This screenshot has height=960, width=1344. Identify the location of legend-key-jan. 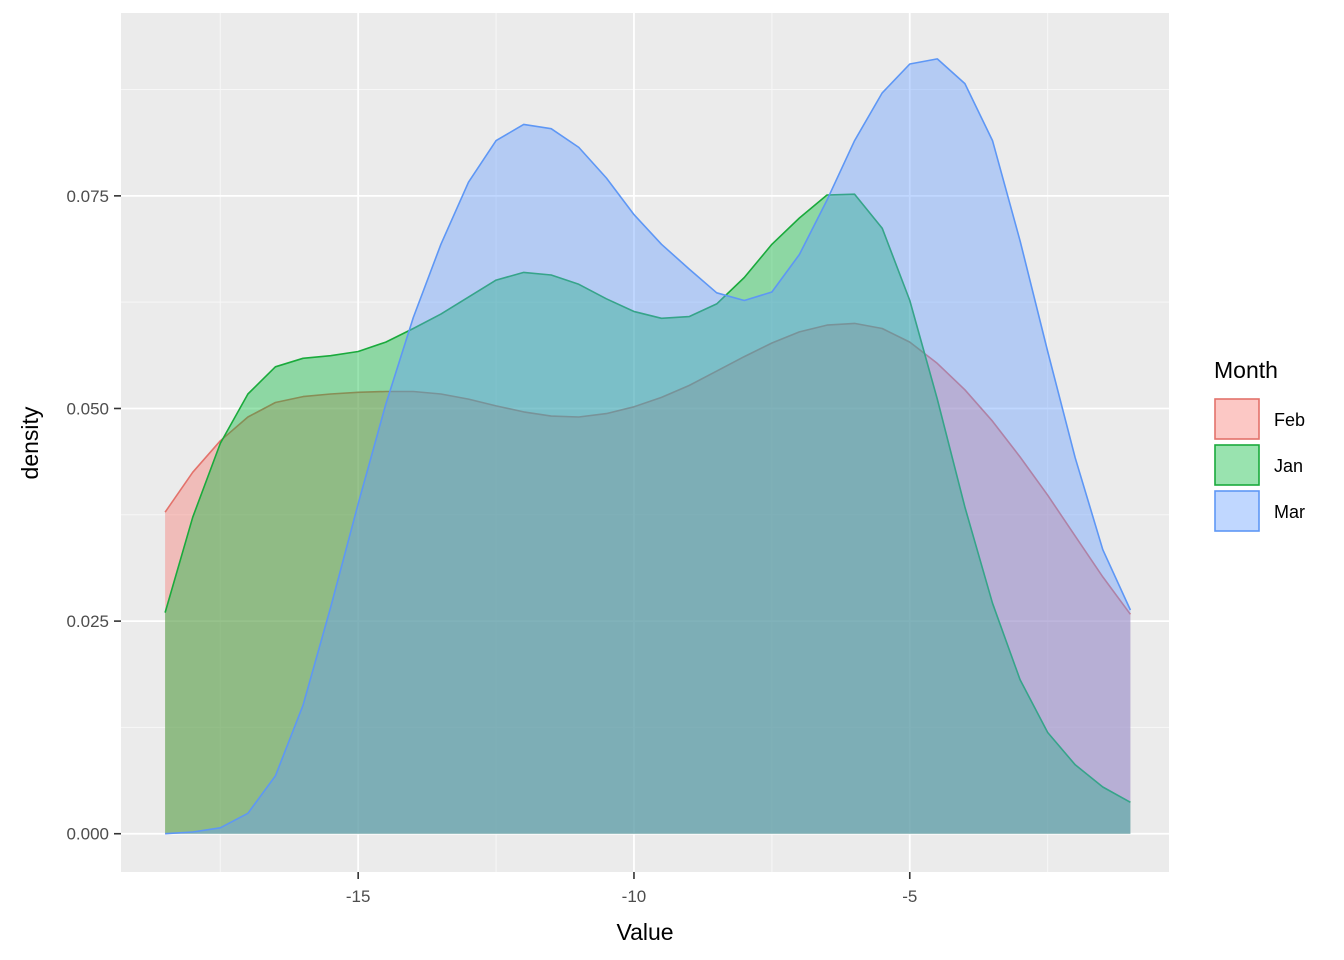
(1237, 465).